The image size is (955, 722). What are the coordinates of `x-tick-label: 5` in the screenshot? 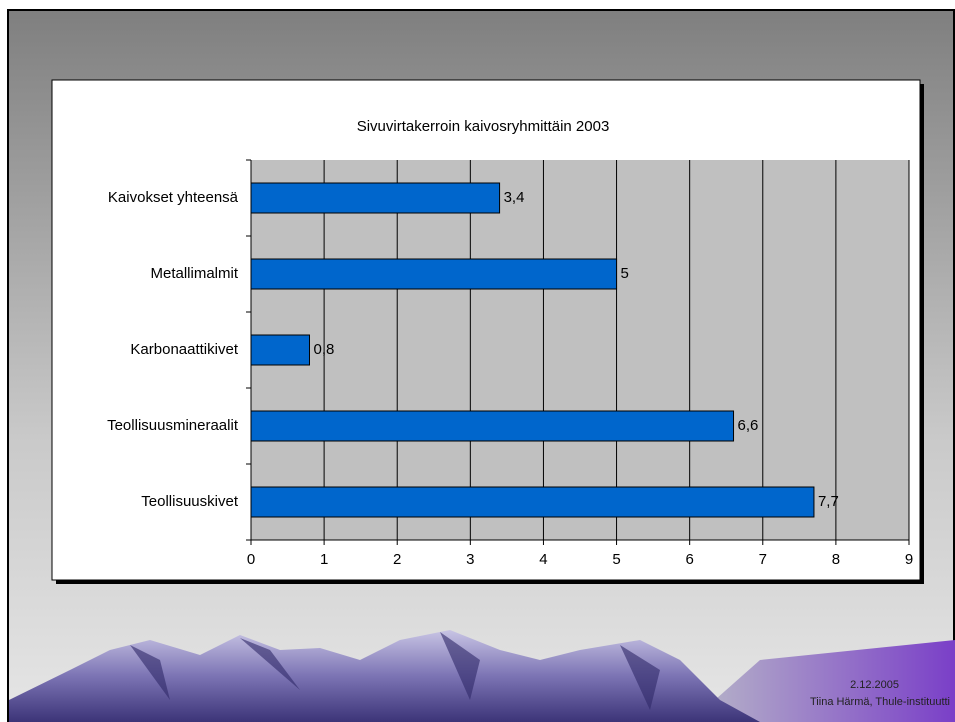 It's located at (616, 559).